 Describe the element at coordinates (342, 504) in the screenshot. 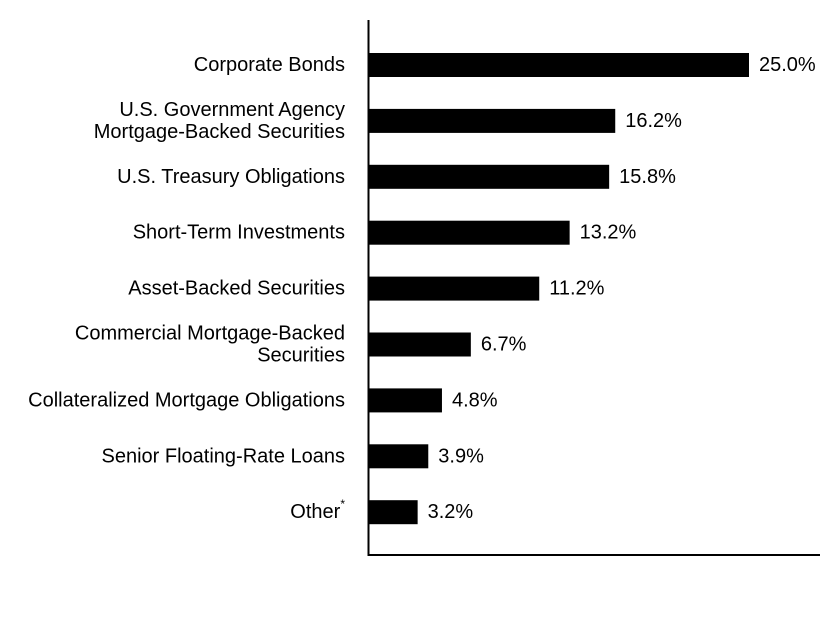

I see `footnote-asterisk: *` at that location.